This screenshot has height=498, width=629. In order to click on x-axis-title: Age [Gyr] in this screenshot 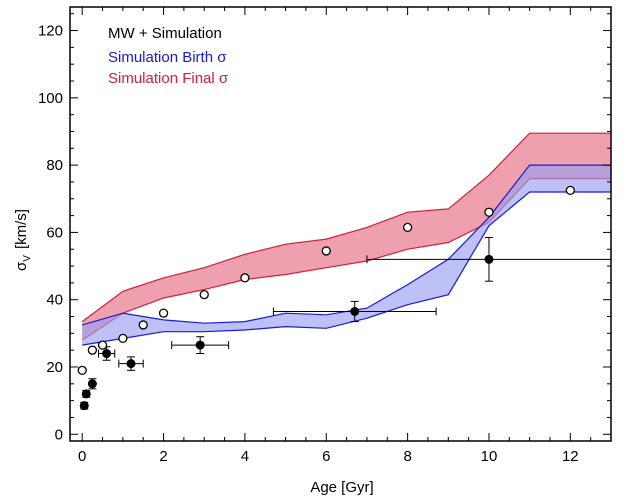, I will do `click(341, 487)`.